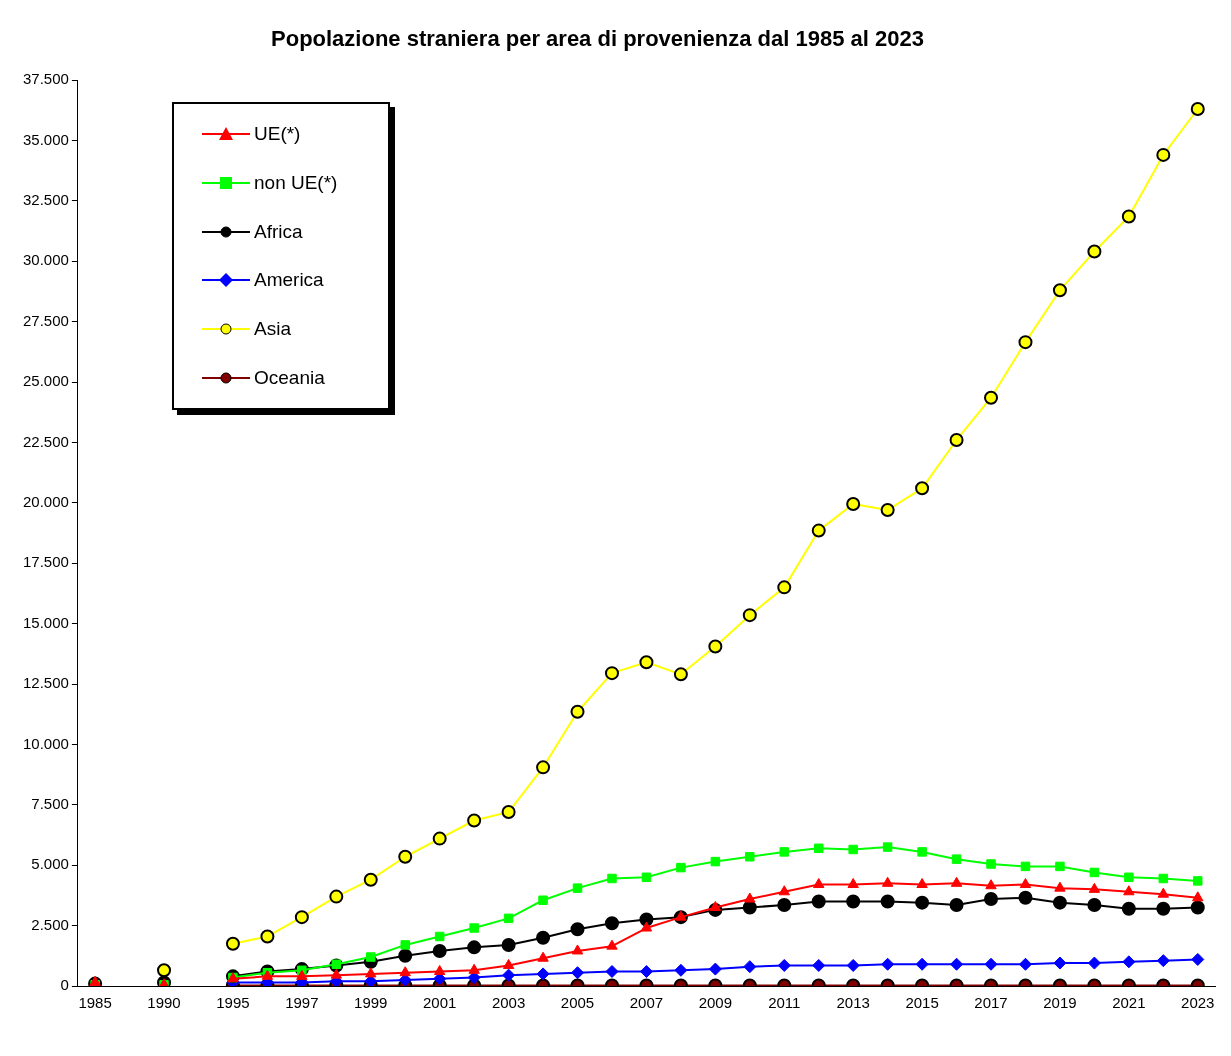 The height and width of the screenshot is (1056, 1231). Describe the element at coordinates (646, 1003) in the screenshot. I see `x-tick-label: 2007` at that location.